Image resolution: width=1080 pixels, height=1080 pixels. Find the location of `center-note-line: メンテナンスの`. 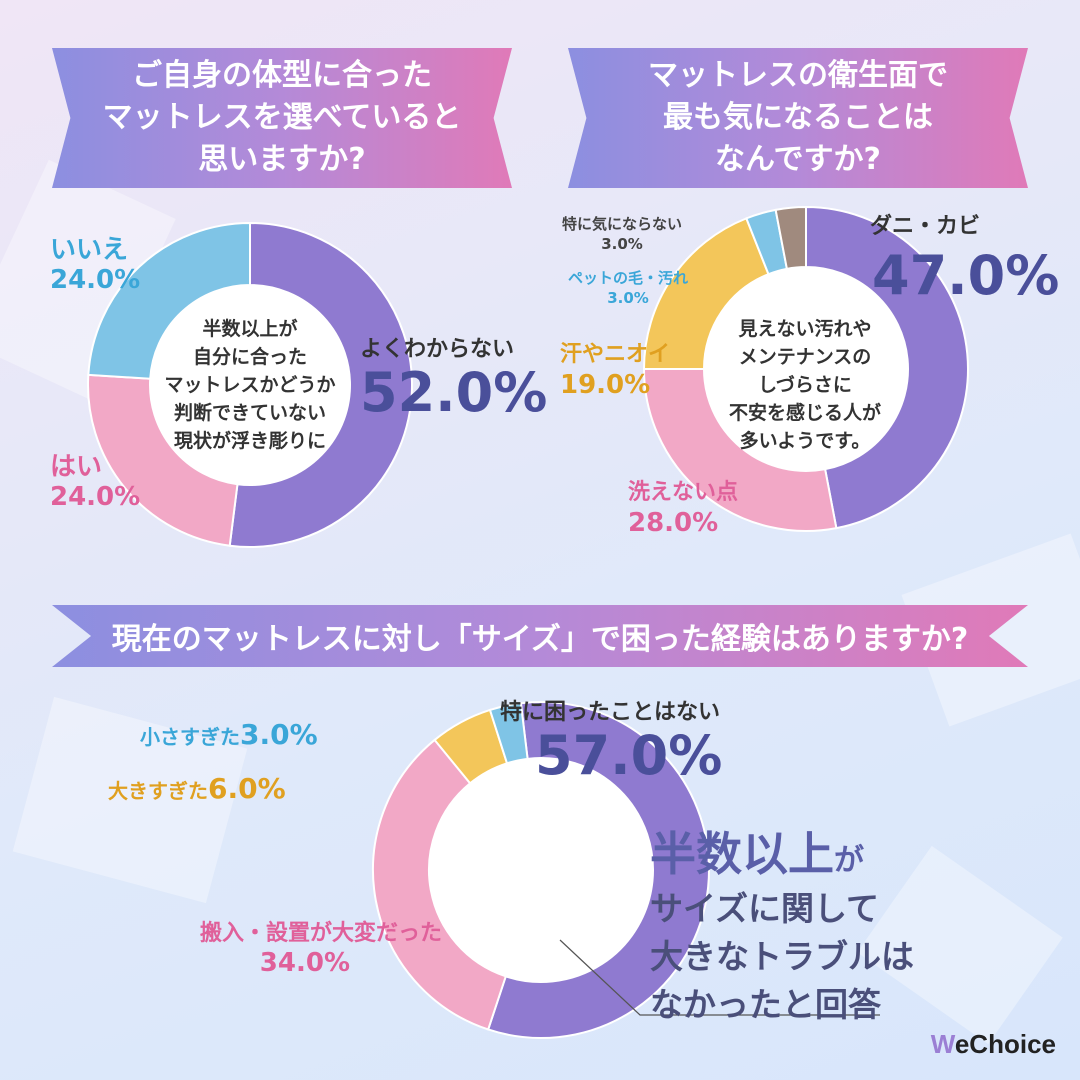

center-note-line: メンテナンスの is located at coordinates (805, 357).